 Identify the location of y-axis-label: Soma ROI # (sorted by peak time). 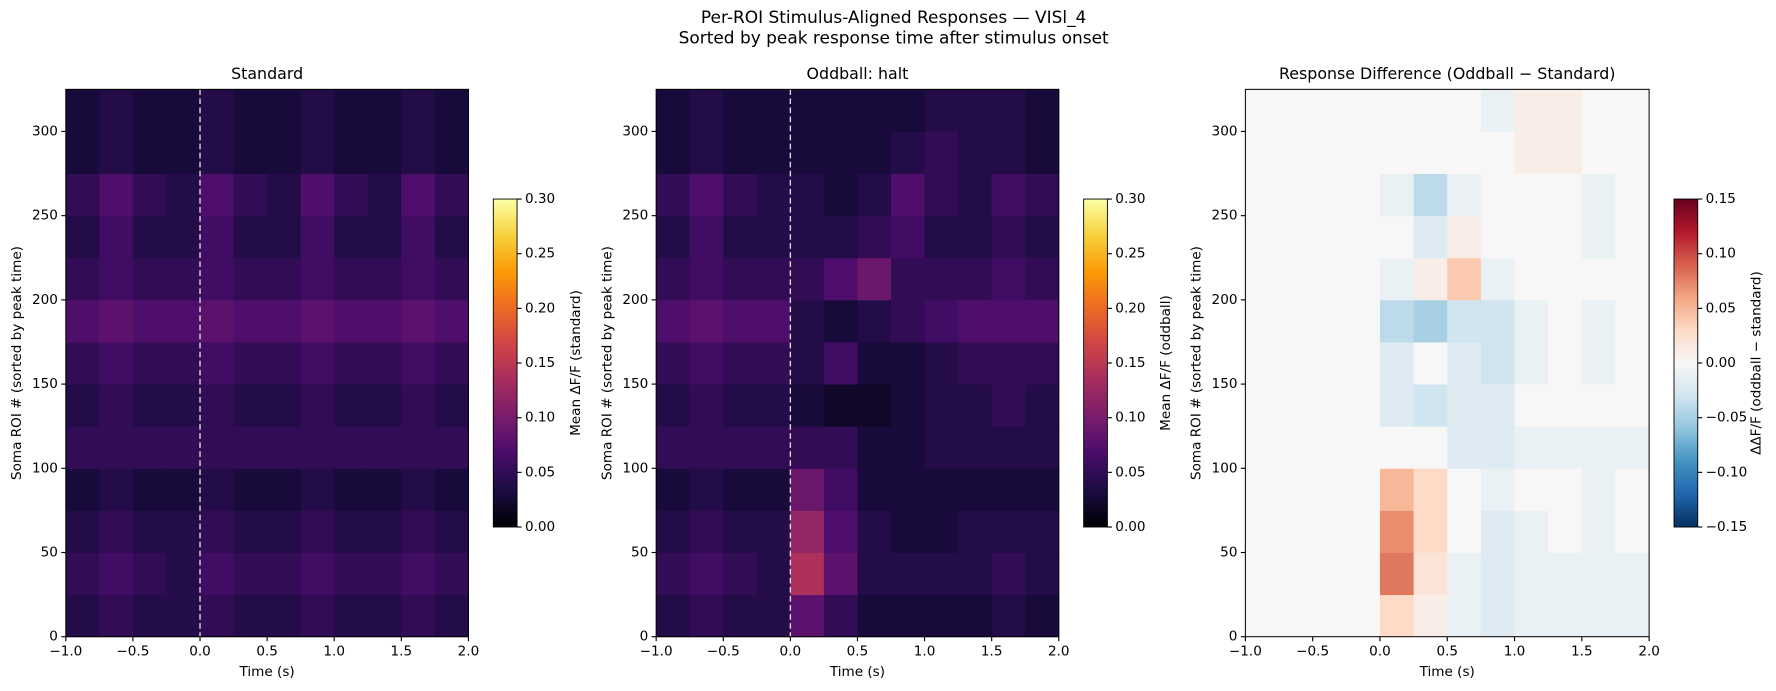
(1197, 363).